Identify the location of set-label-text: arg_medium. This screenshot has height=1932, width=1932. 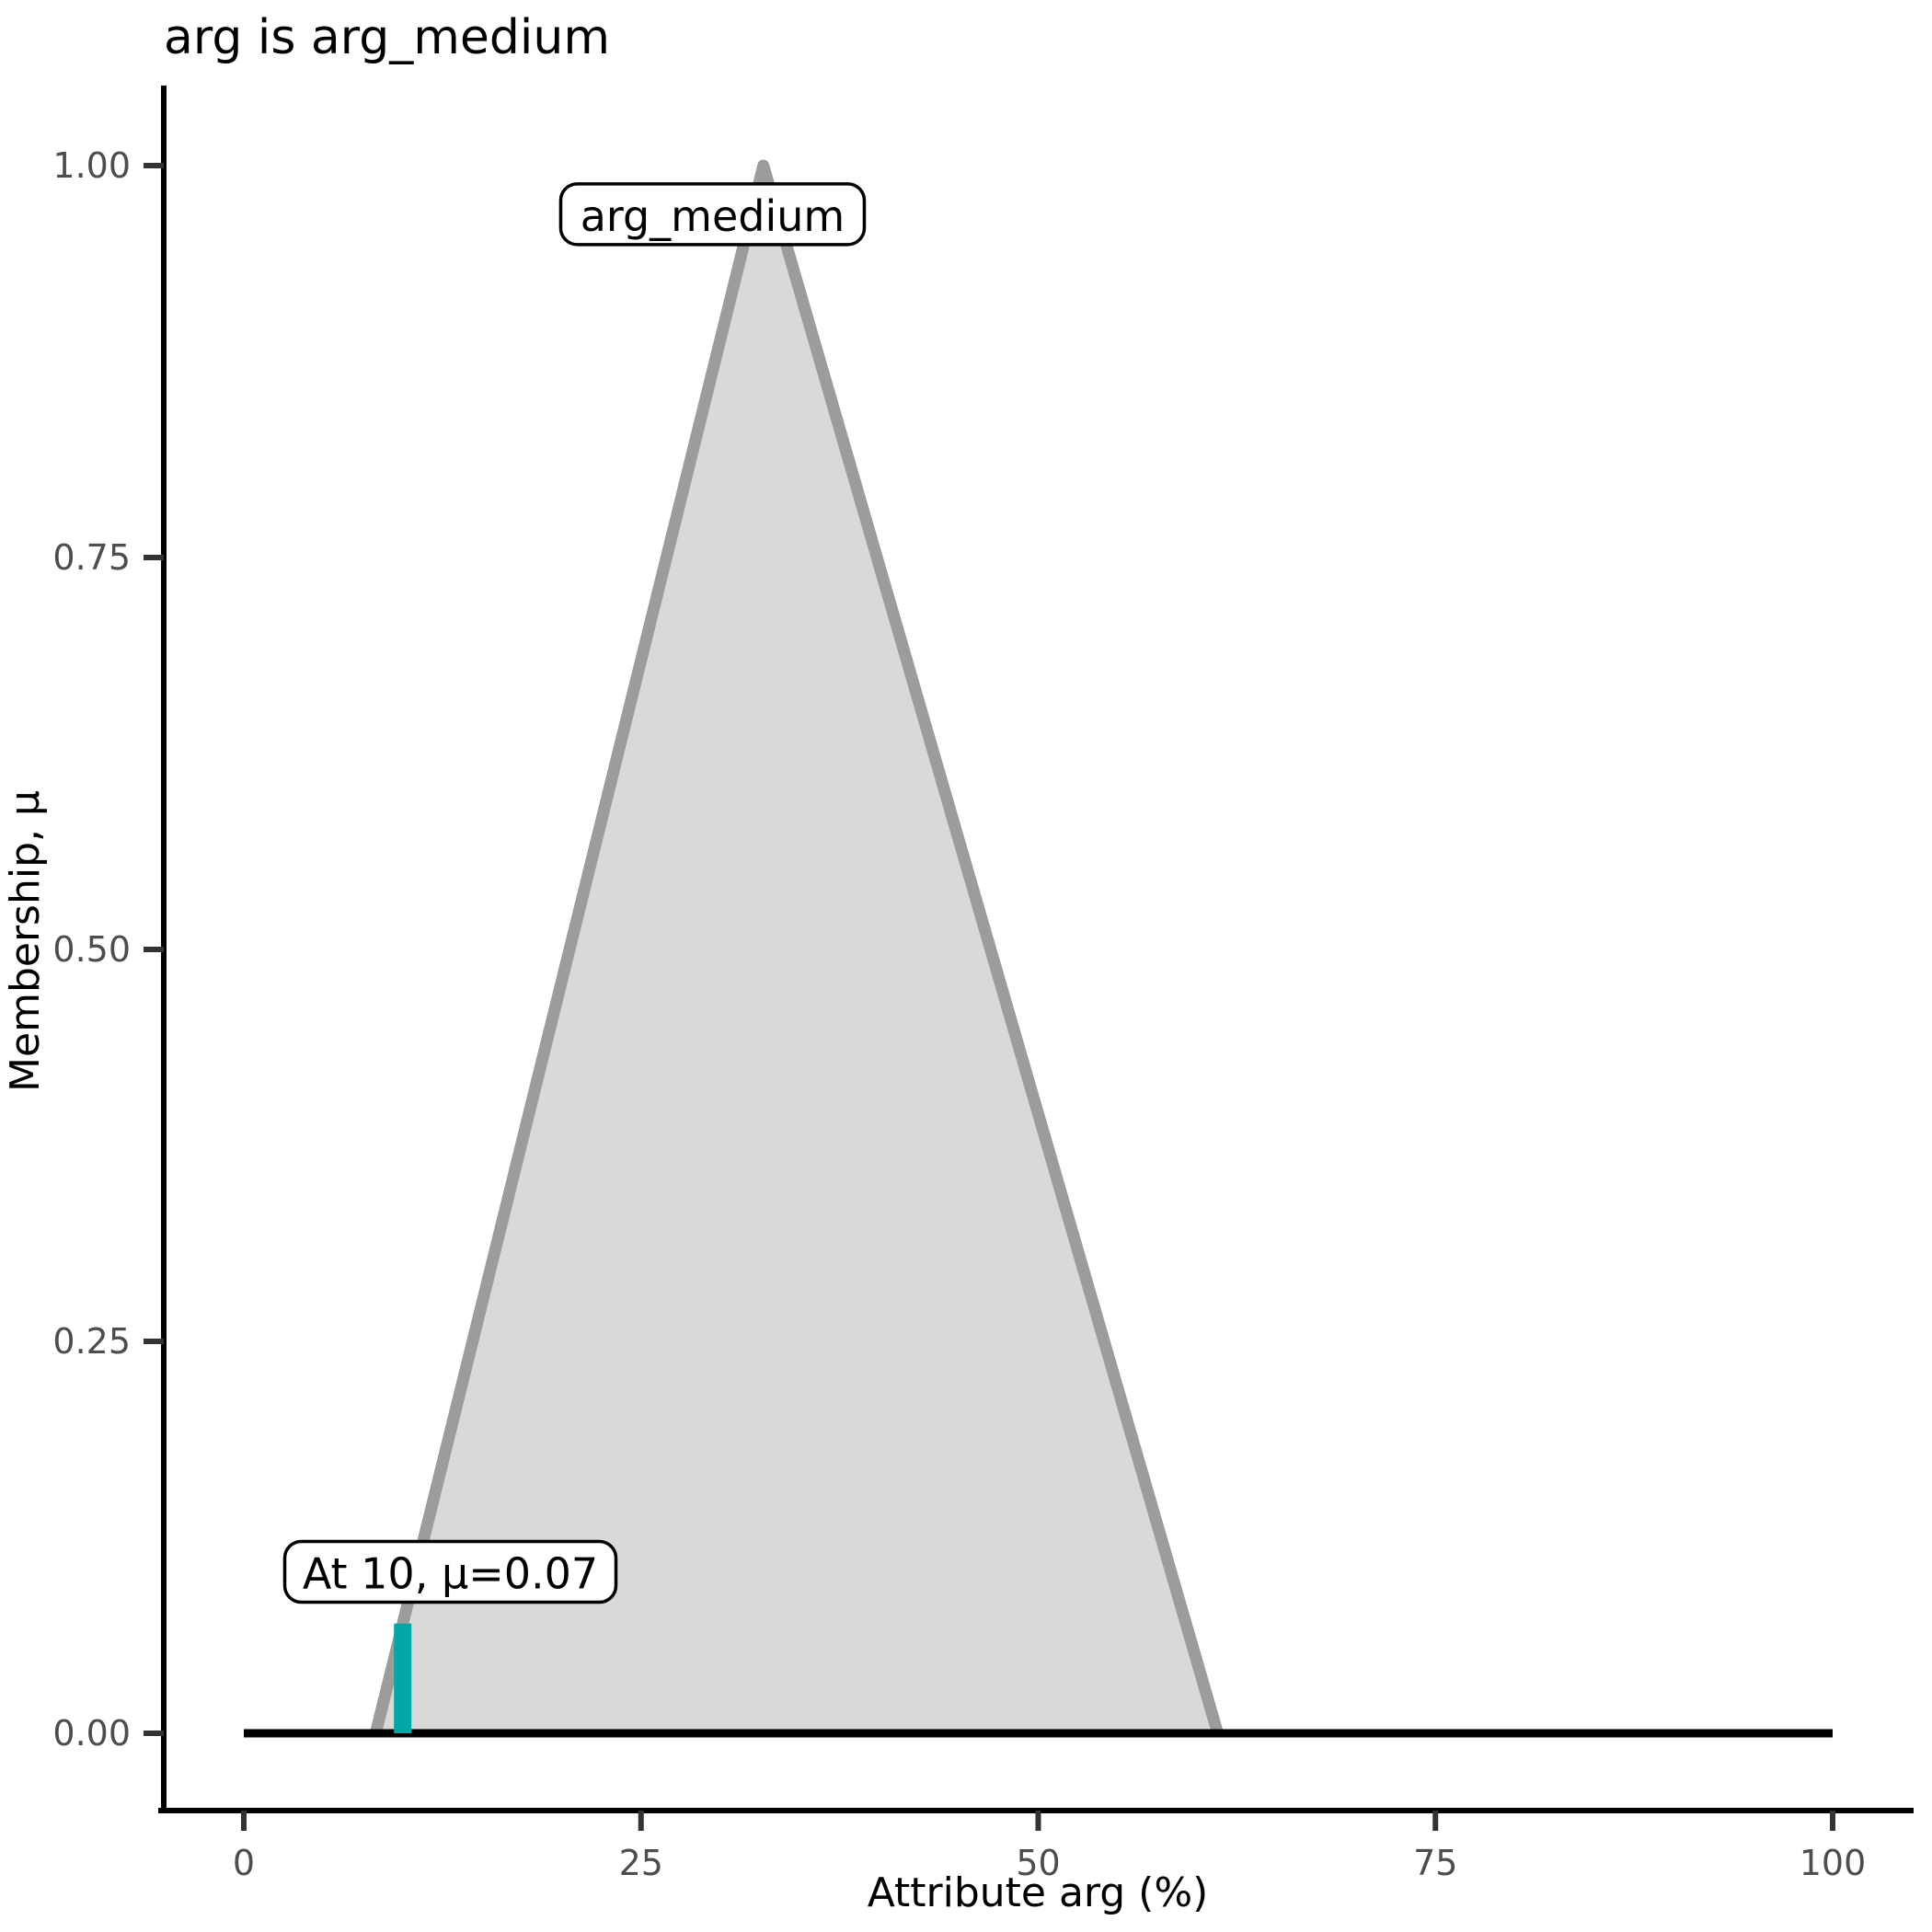
(713, 216).